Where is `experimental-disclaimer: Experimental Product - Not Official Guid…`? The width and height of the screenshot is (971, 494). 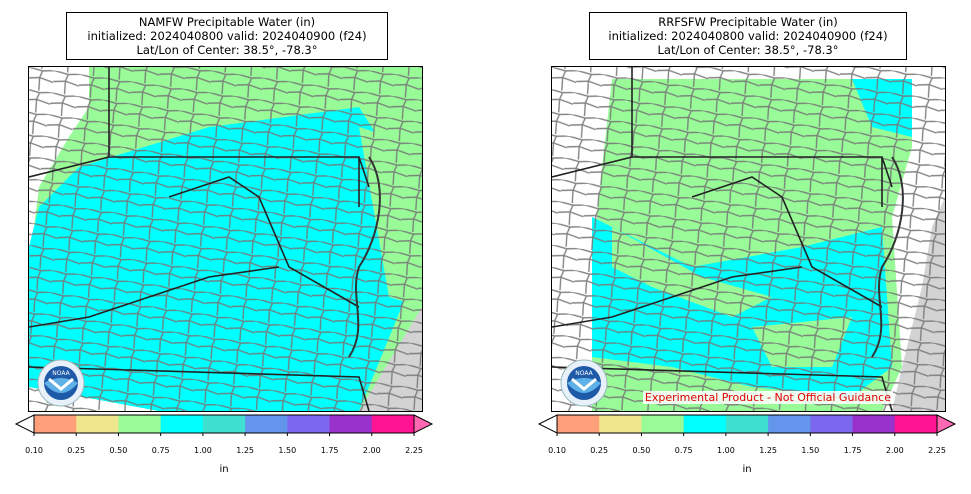 experimental-disclaimer: Experimental Product - Not Official Guid… is located at coordinates (767, 397).